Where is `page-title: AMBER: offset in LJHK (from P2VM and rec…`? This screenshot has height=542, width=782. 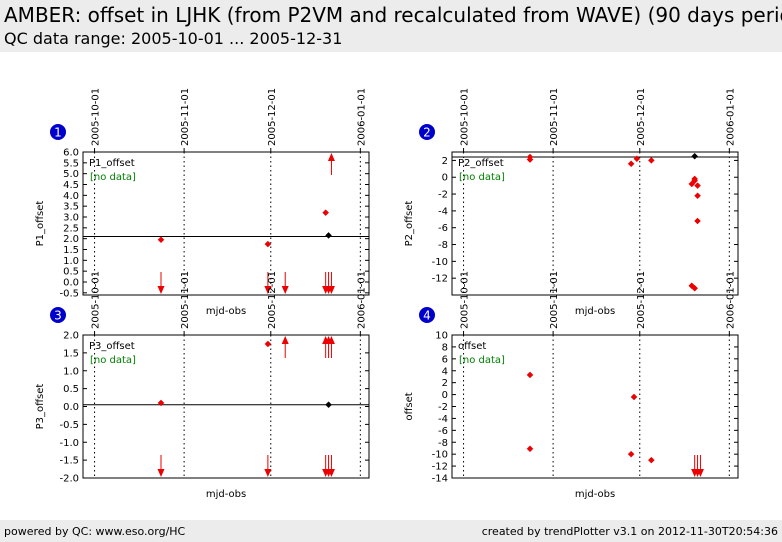 page-title: AMBER: offset in LJHK (from P2VM and rec… is located at coordinates (393, 15).